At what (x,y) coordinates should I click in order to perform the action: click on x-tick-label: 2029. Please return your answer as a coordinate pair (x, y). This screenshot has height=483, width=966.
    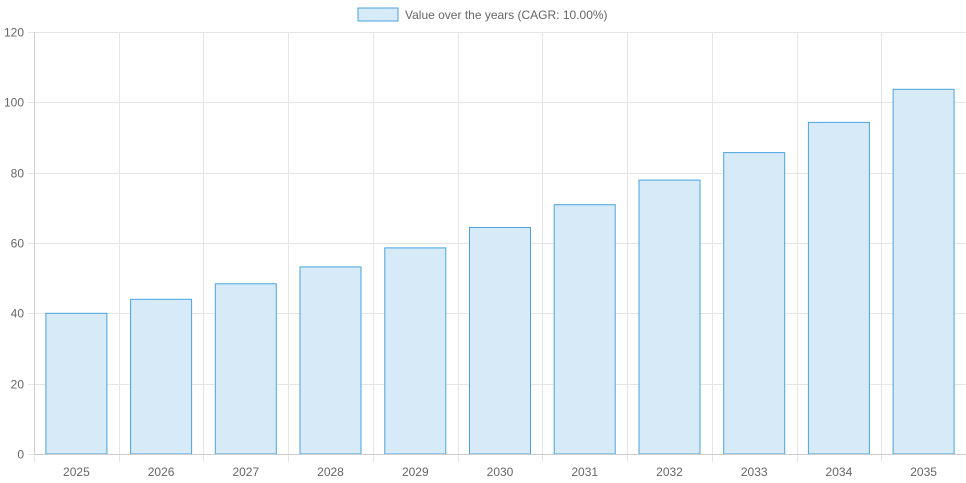
    Looking at the image, I should click on (415, 472).